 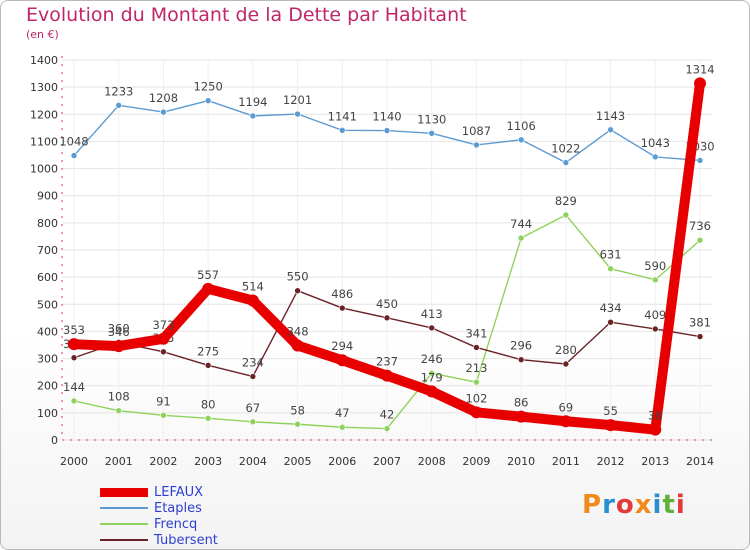 I want to click on logo-letter: x, so click(x=643, y=505).